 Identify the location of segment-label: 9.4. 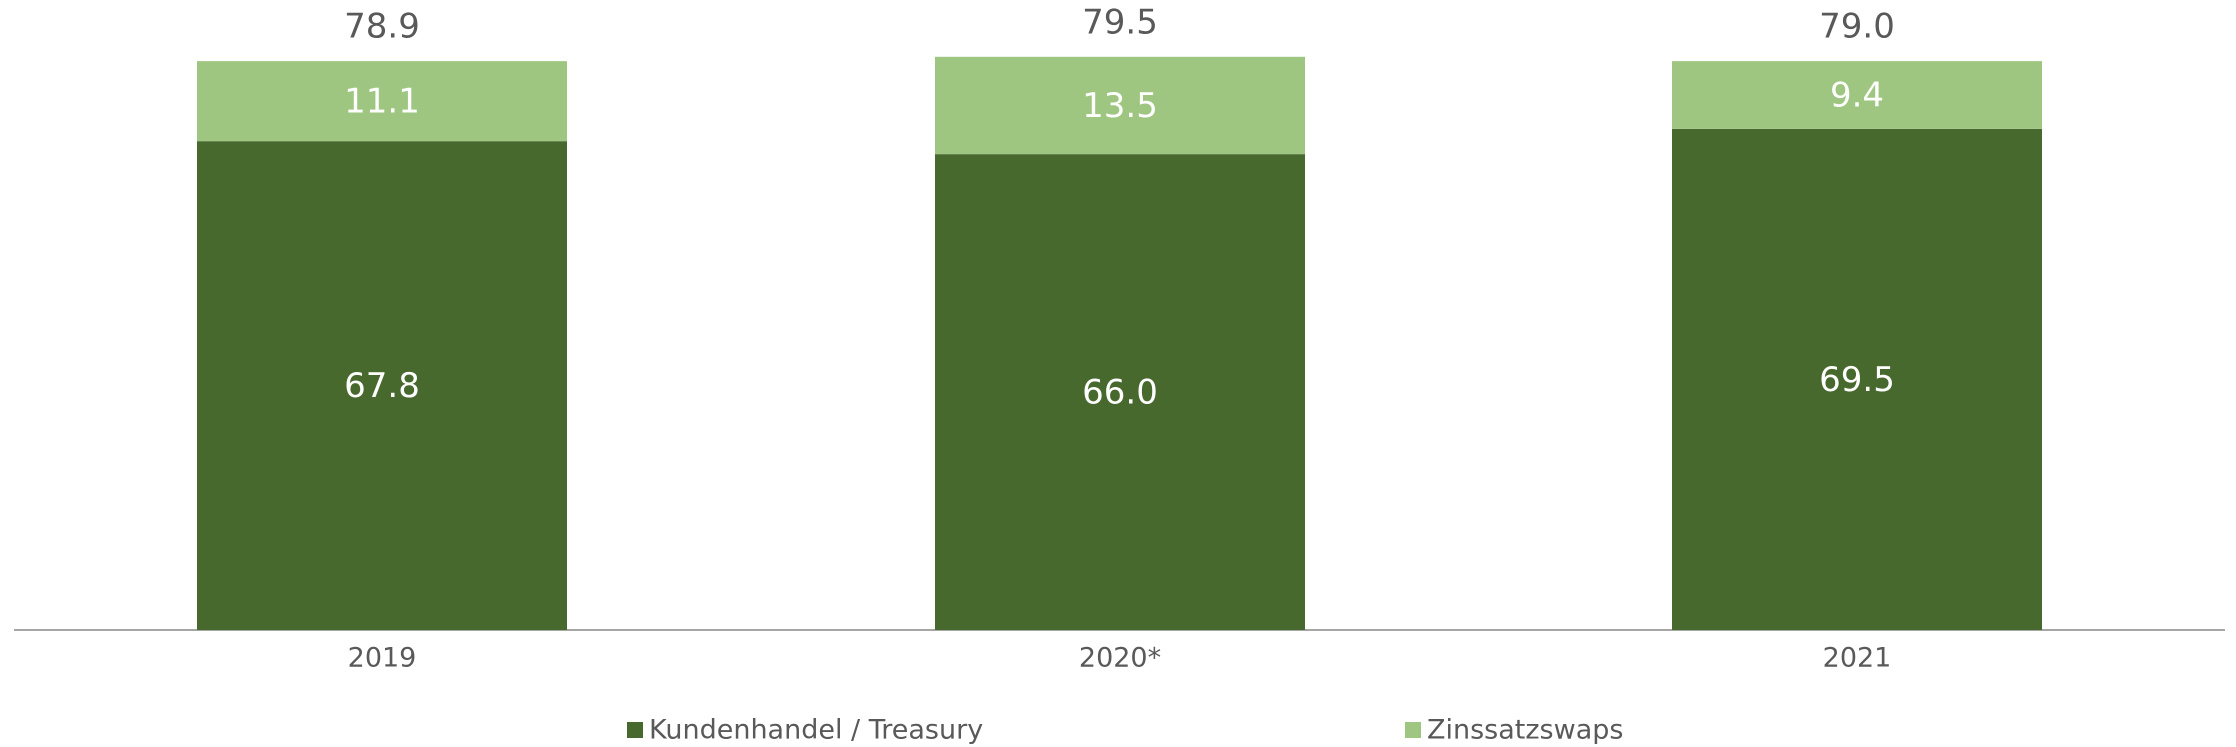
(1857, 96).